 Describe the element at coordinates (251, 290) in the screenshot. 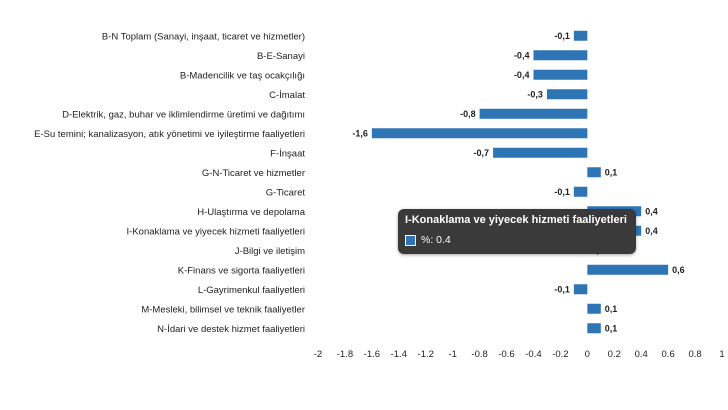

I see `category-label: L-Gayrimenkul faaliyetleri` at that location.